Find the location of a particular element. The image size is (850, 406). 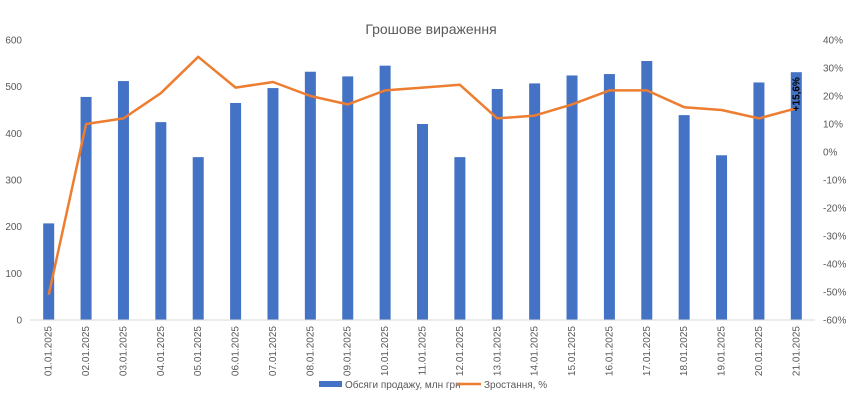

legend-label-bar: Обсяги продажу, млн грн is located at coordinates (403, 385).